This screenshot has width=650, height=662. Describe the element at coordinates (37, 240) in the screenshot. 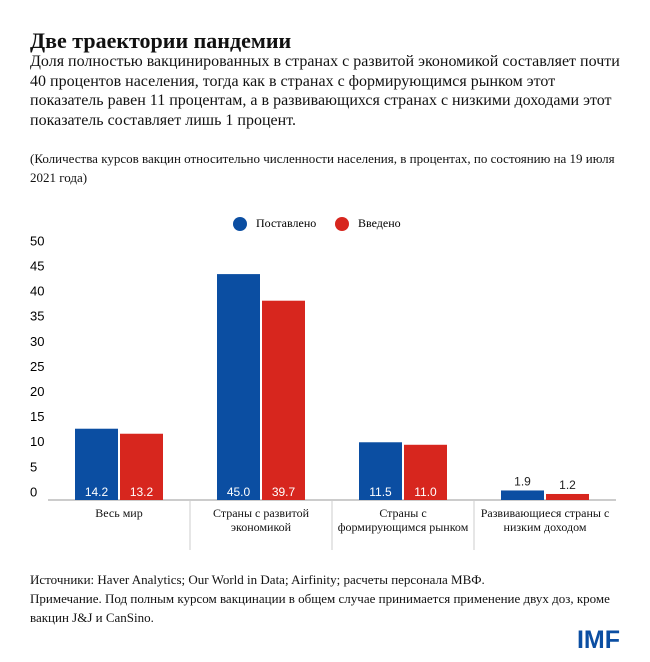

I see `y-tick-label: 50` at that location.